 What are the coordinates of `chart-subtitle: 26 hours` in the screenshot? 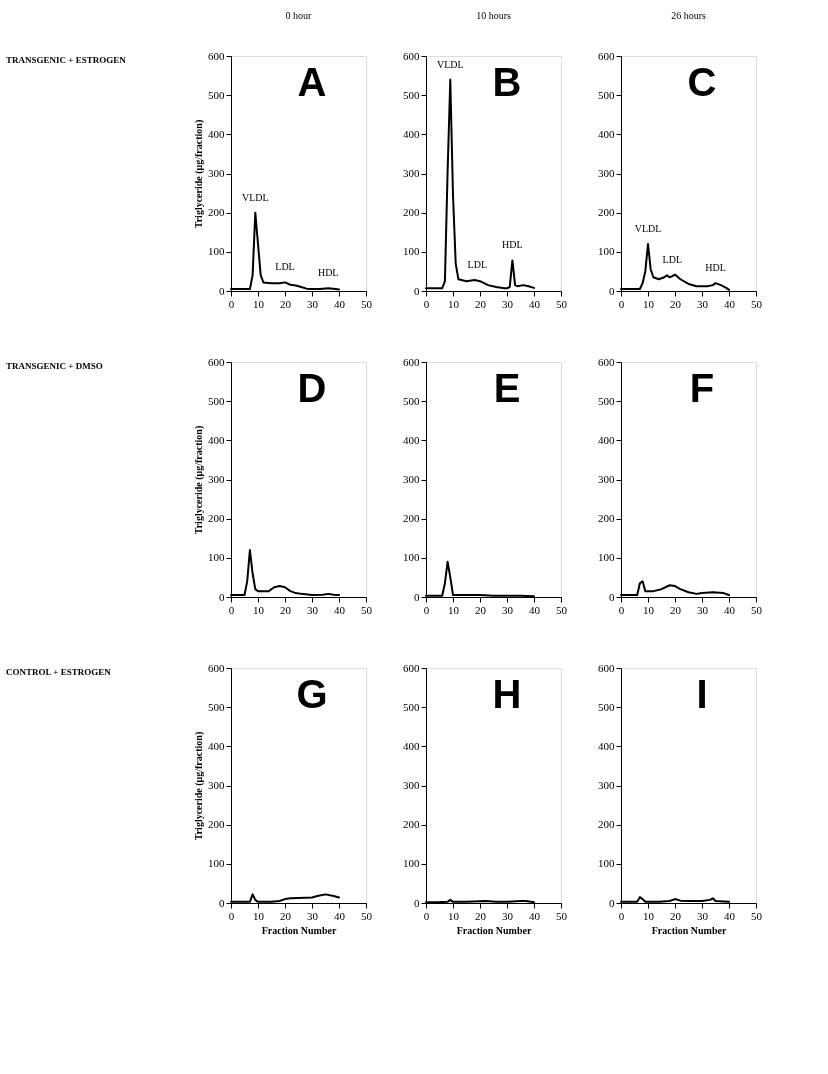 It's located at (688, 15).